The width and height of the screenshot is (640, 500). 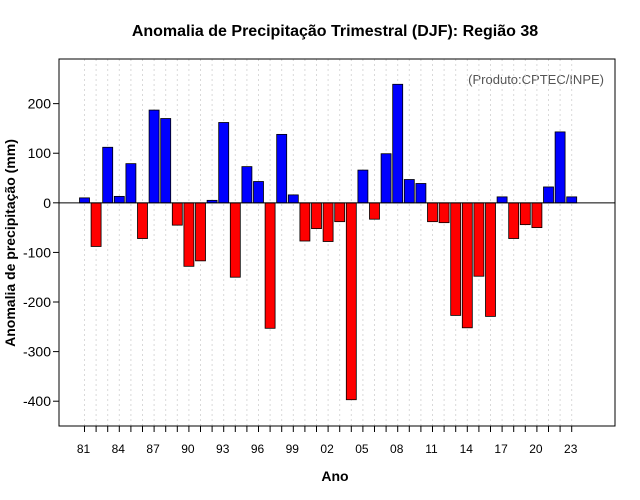 What do you see at coordinates (328, 222) in the screenshot?
I see `bar-2002` at bounding box center [328, 222].